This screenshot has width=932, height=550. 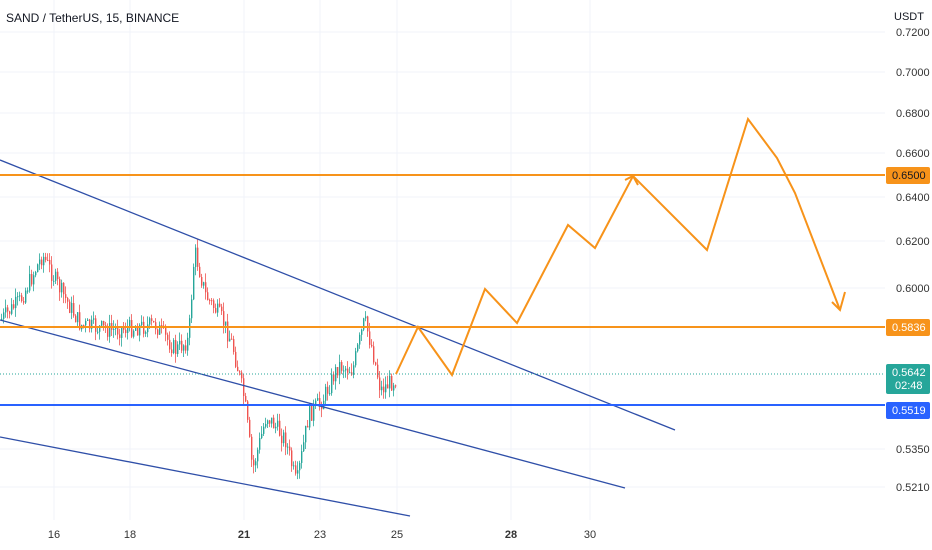 I want to click on x-tick-label: 25, so click(x=397, y=535).